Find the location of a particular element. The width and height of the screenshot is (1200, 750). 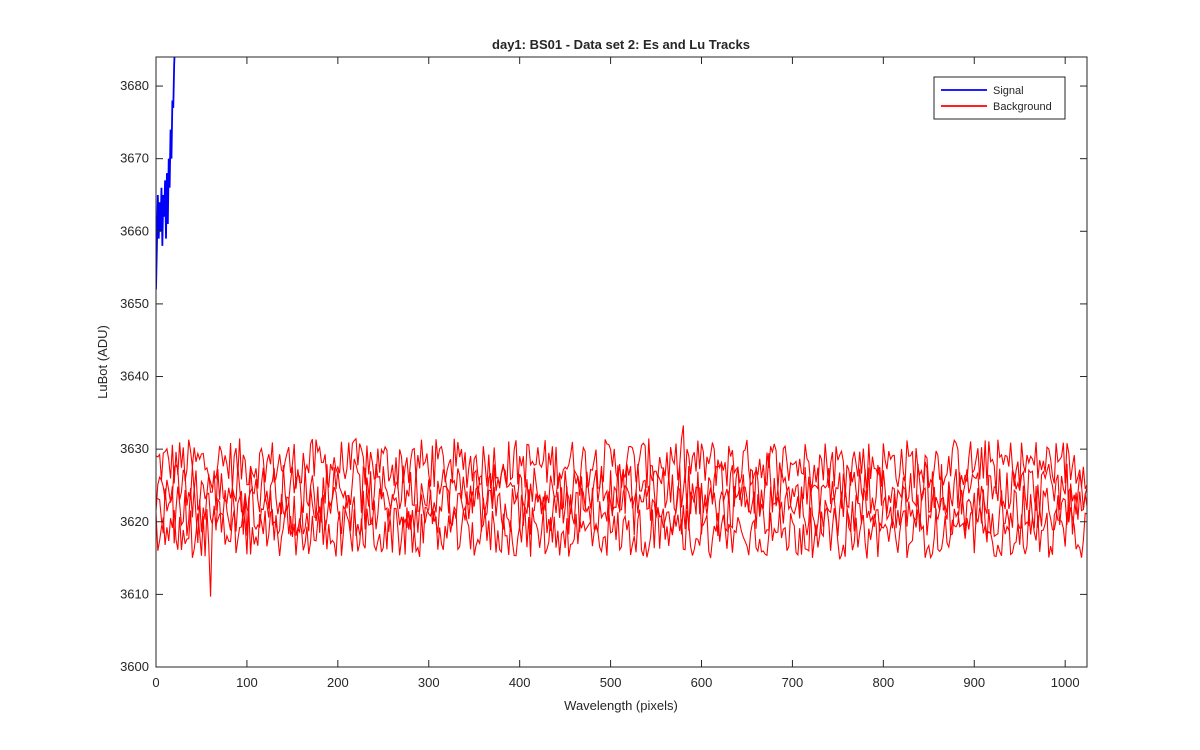

legend-box is located at coordinates (999, 98).